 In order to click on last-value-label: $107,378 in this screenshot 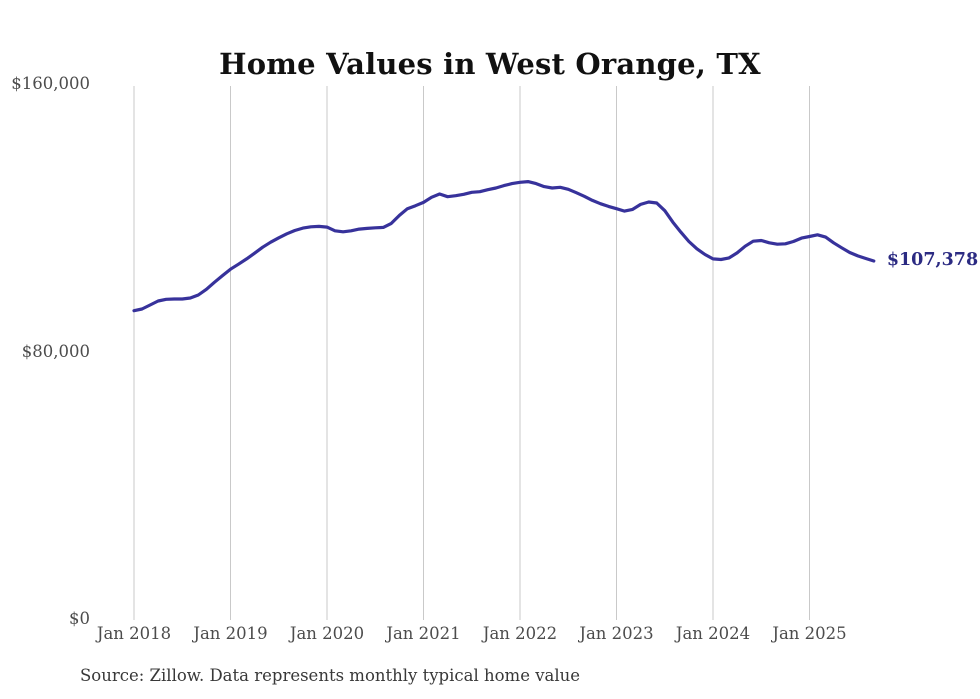, I will do `click(932, 259)`.